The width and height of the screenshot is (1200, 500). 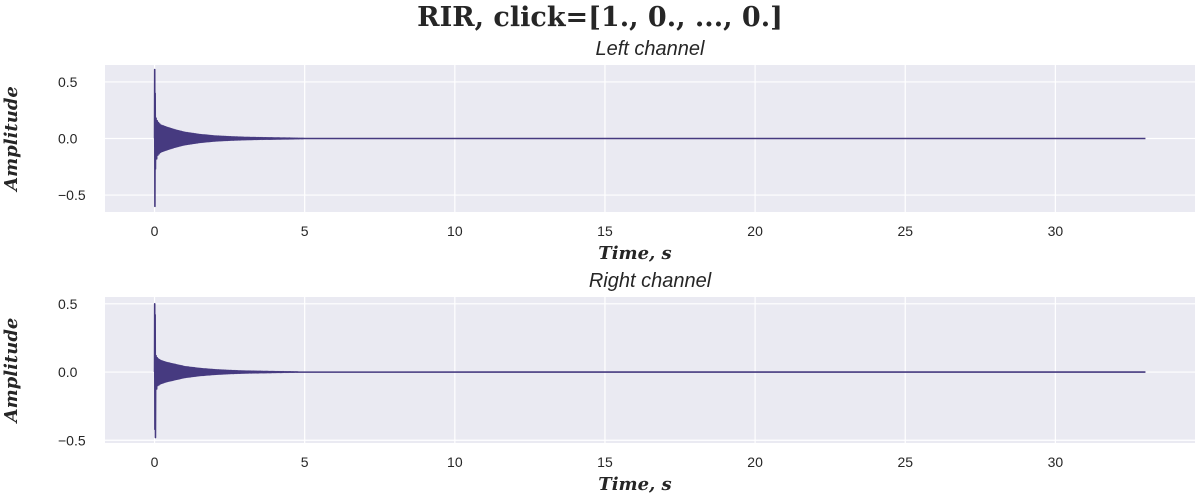 I want to click on left-channel-x-tick-label: 25, so click(x=905, y=231).